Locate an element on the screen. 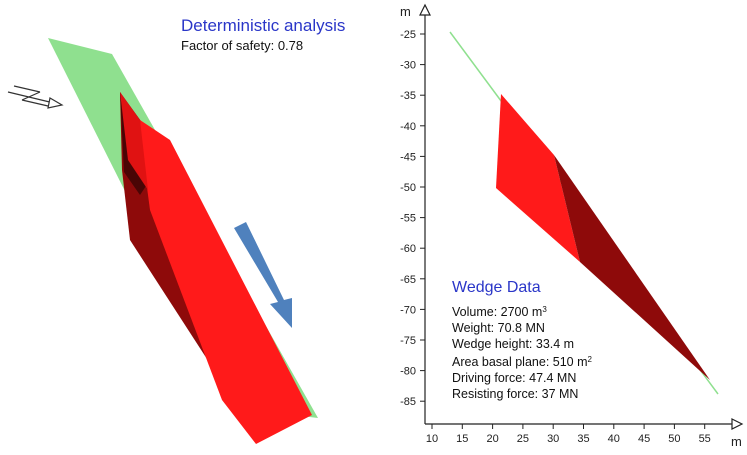  north-arrow-icon is located at coordinates (35, 97).